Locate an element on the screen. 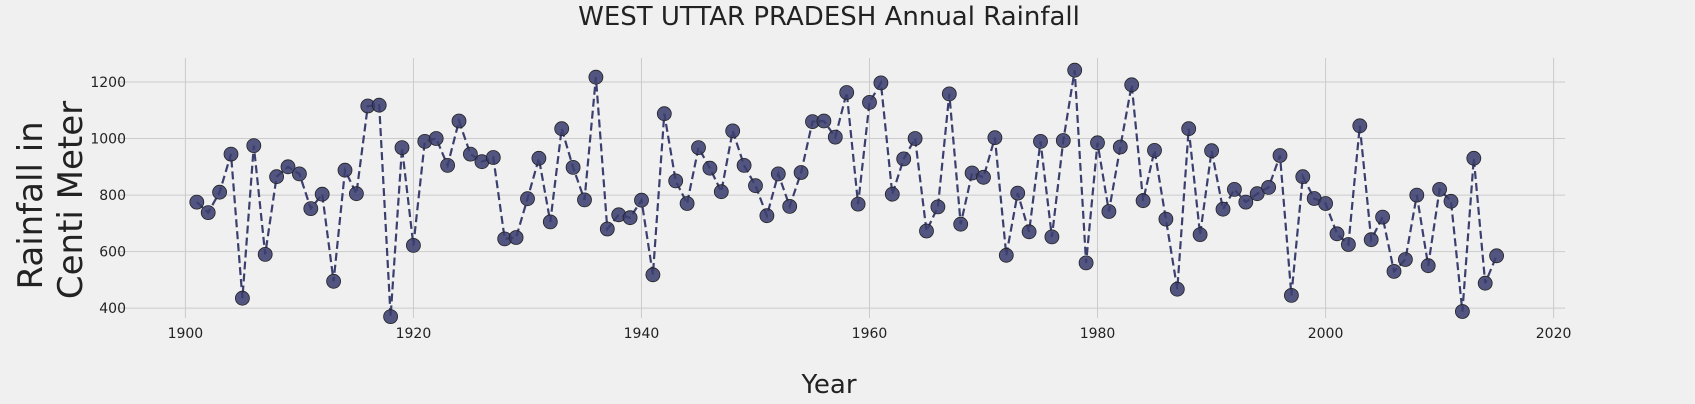 Image resolution: width=1695 pixels, height=404 pixels. y-axis-label-line-2: Centi Meter is located at coordinates (71, 200).